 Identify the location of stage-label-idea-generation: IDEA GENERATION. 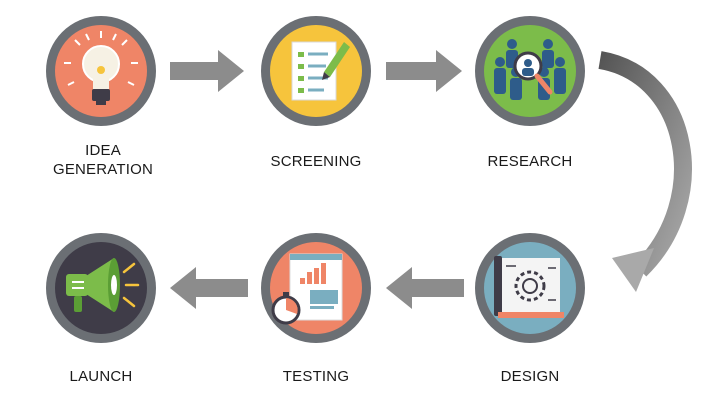
(103, 160).